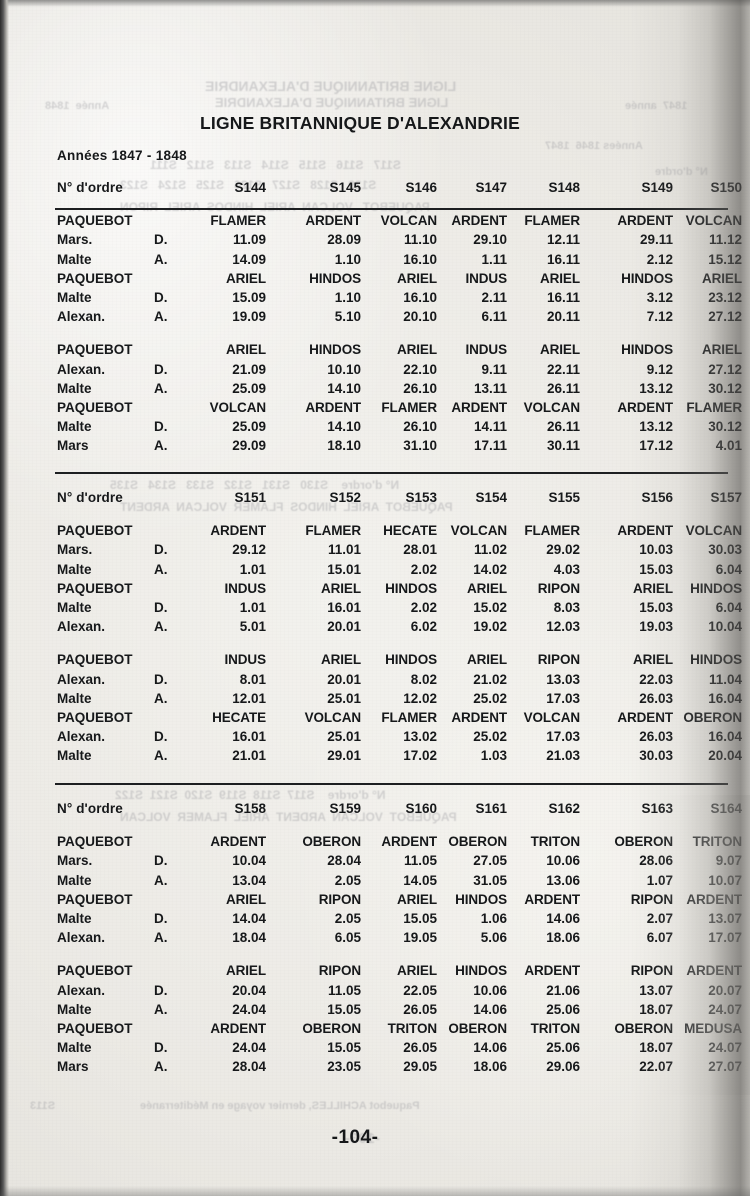 The height and width of the screenshot is (1196, 750). Describe the element at coordinates (563, 446) in the screenshot. I see `date-cell: 30.11` at that location.